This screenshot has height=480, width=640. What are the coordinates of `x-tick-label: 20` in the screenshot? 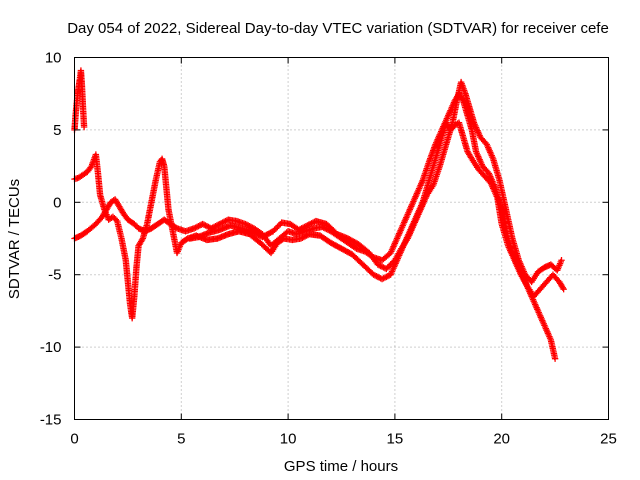 It's located at (501, 439).